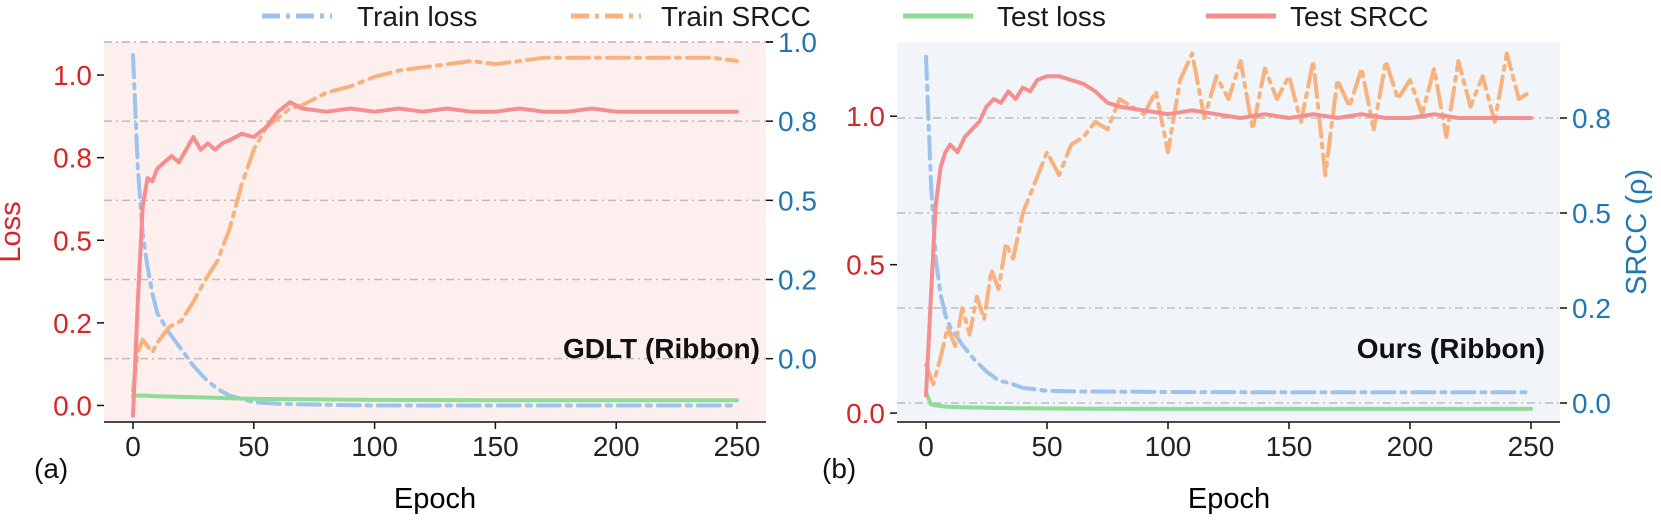 Image resolution: width=1661 pixels, height=524 pixels. I want to click on panel-b-x-tick-label: 50, so click(1046, 446).